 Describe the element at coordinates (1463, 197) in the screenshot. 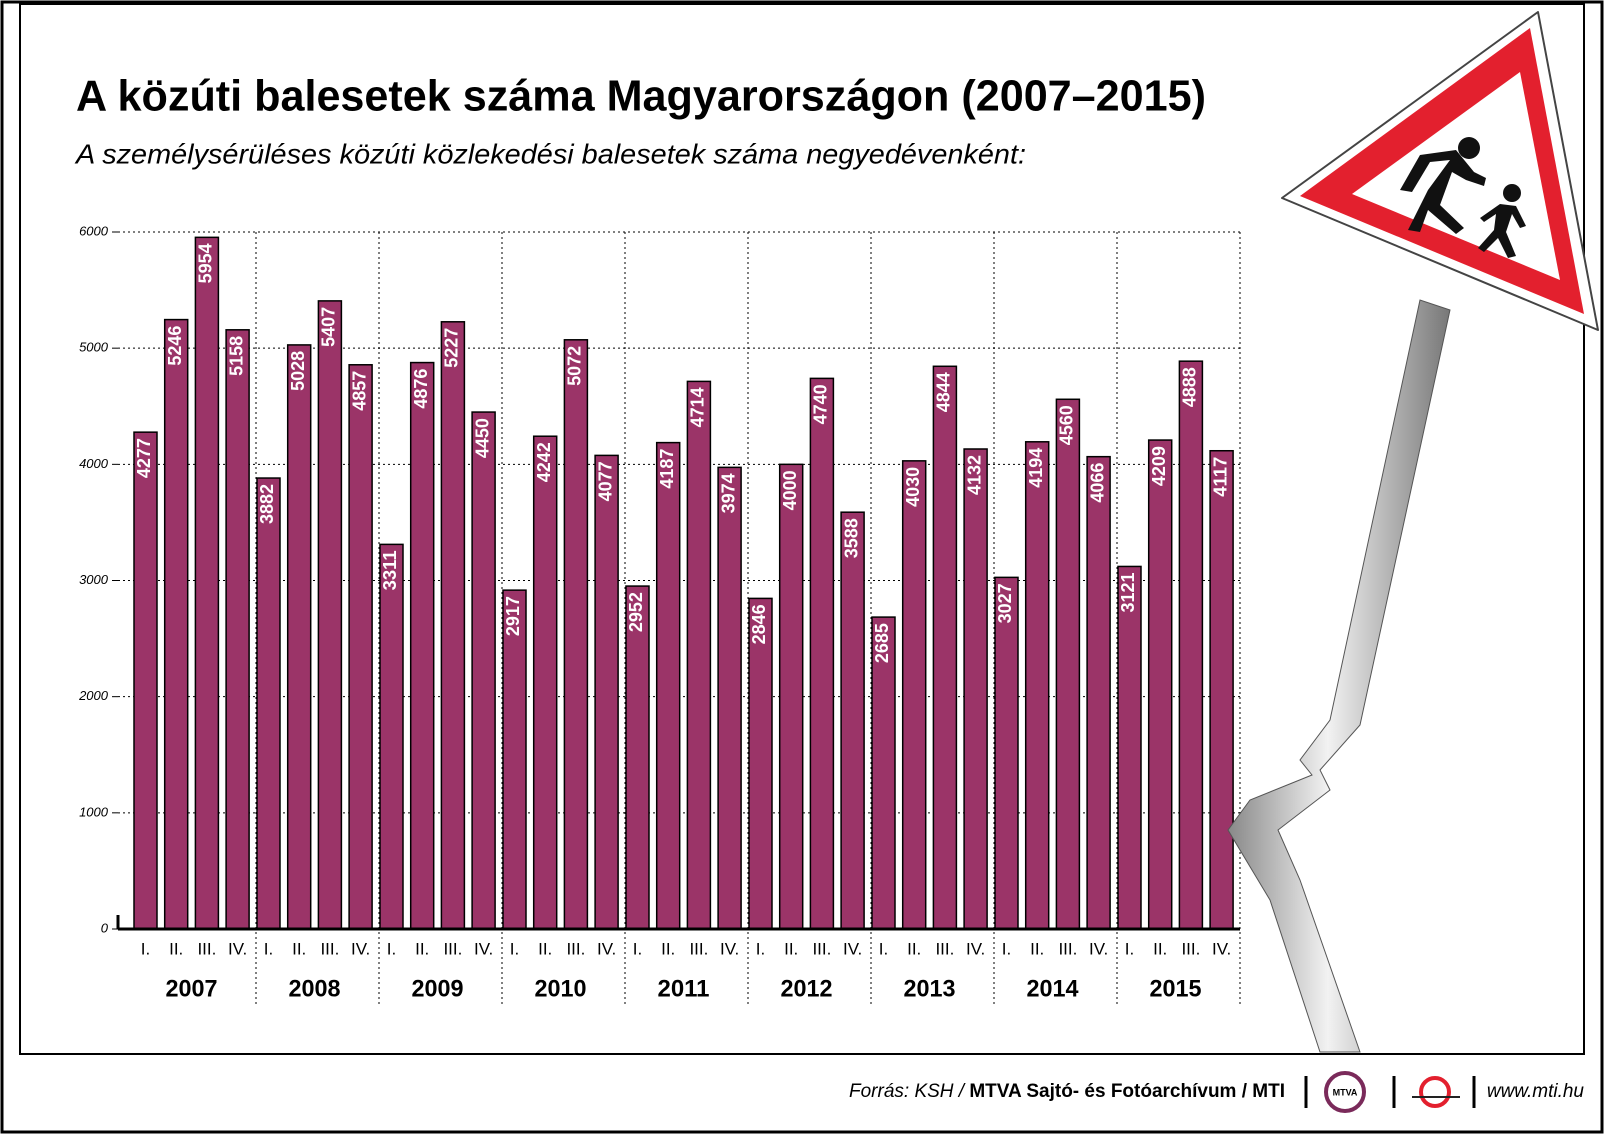

I see `sign-figures` at that location.